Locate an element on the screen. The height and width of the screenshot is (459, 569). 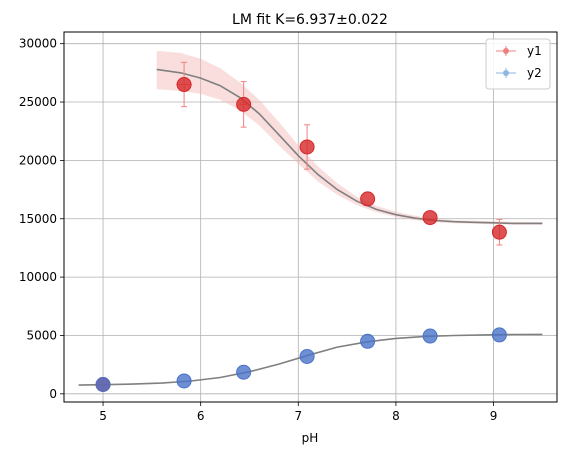
y-tick-label: 15000 is located at coordinates (38, 219).